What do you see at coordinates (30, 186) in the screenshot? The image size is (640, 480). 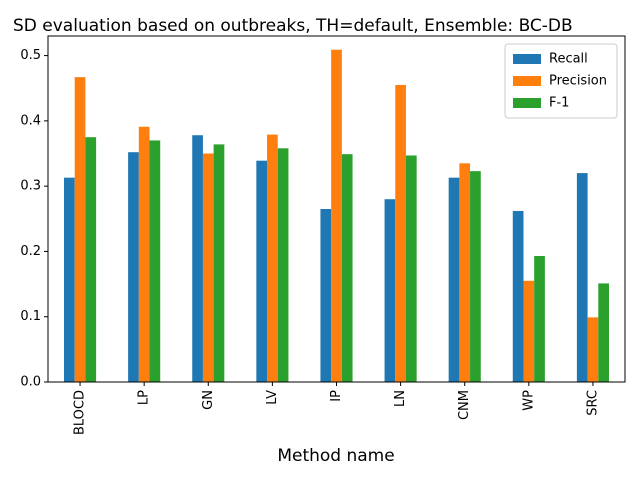 I see `y-tick-label: 0.3` at bounding box center [30, 186].